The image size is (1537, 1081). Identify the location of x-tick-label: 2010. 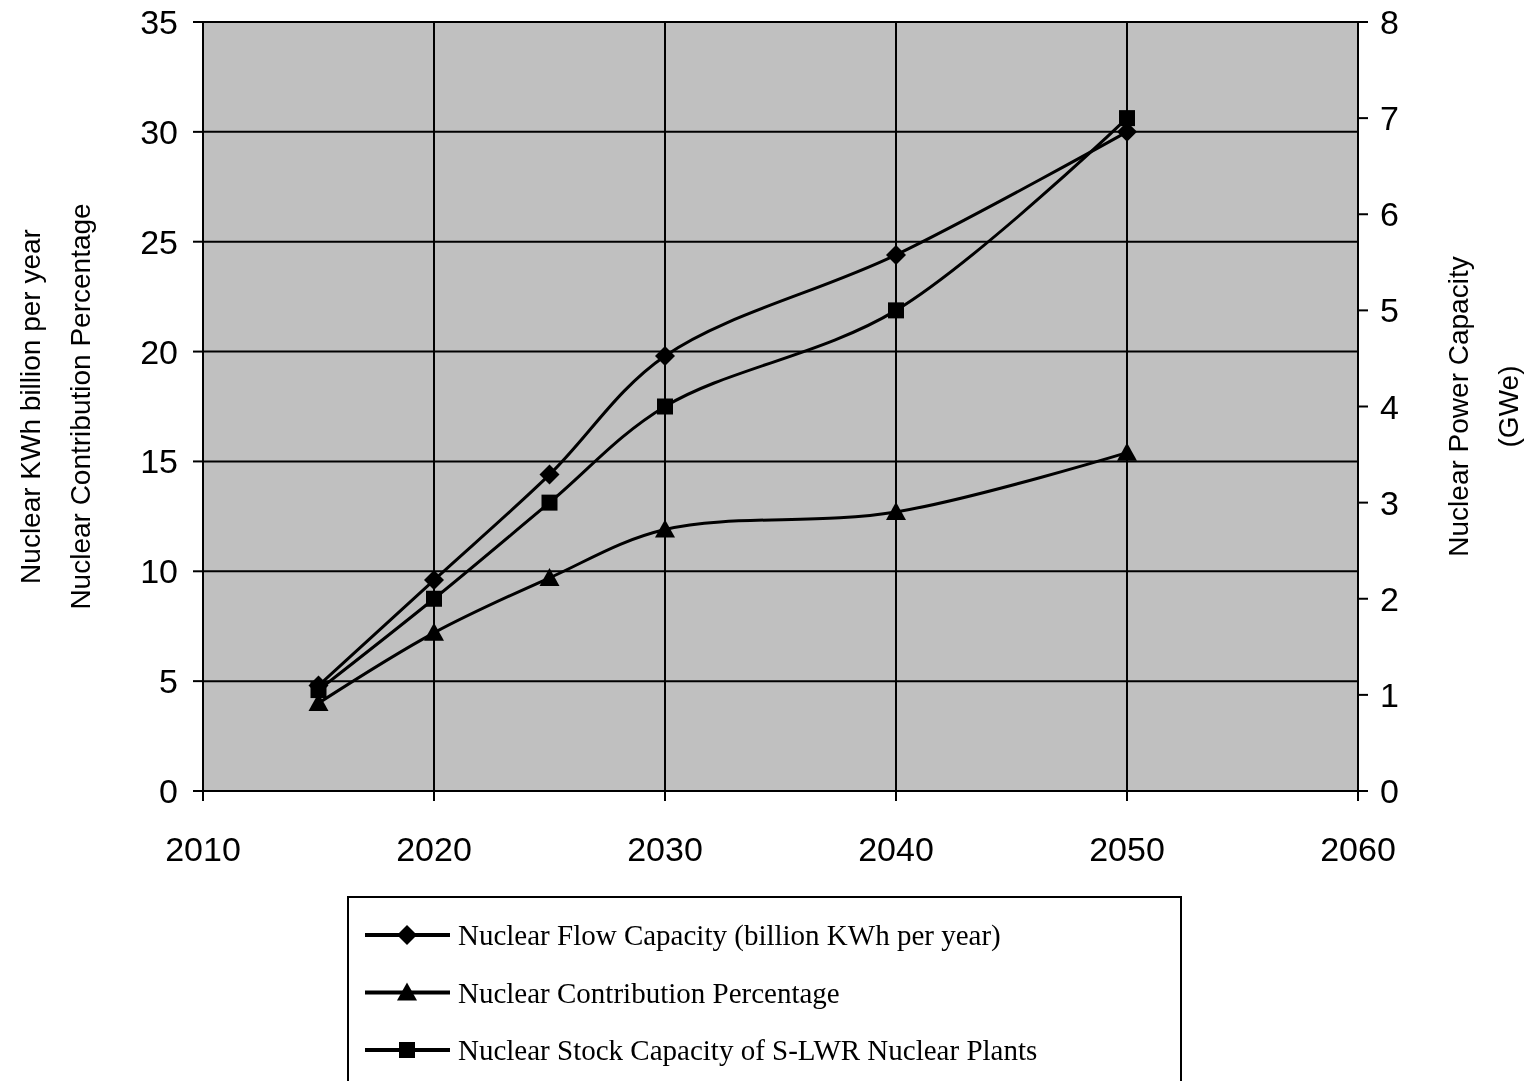
(203, 849).